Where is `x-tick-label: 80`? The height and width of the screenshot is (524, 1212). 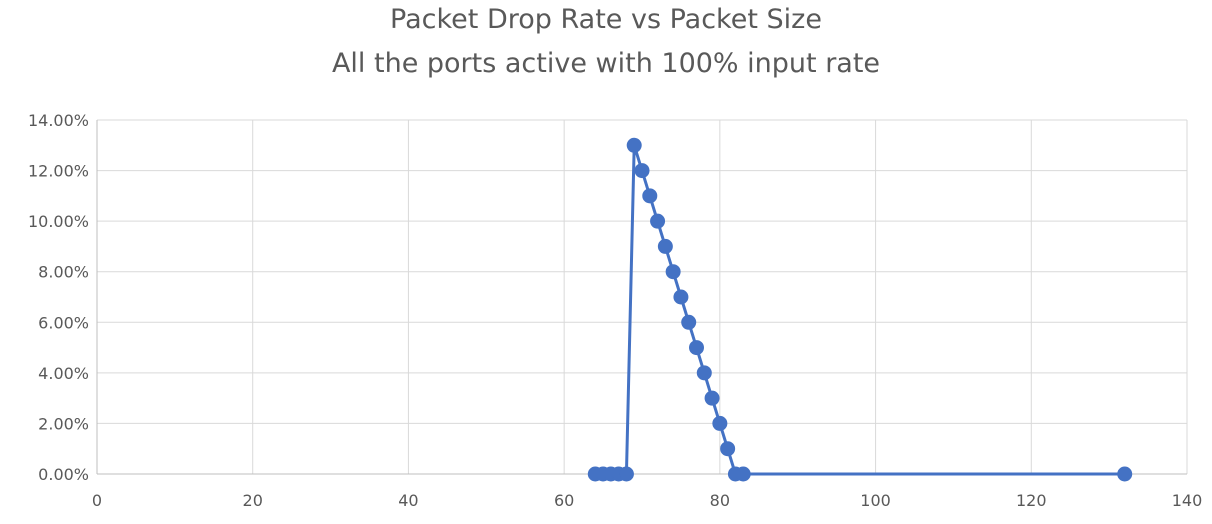
x-tick-label: 80 is located at coordinates (720, 500).